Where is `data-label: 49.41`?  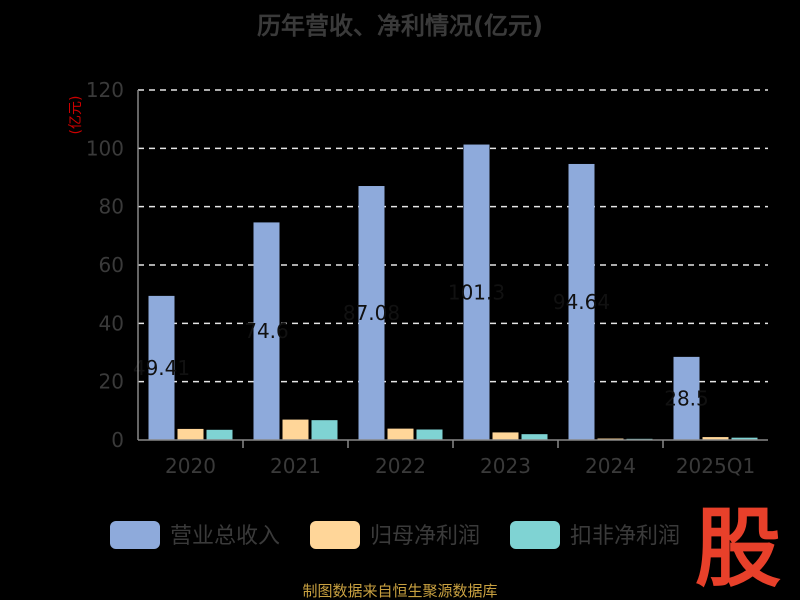 data-label: 49.41 is located at coordinates (161, 368).